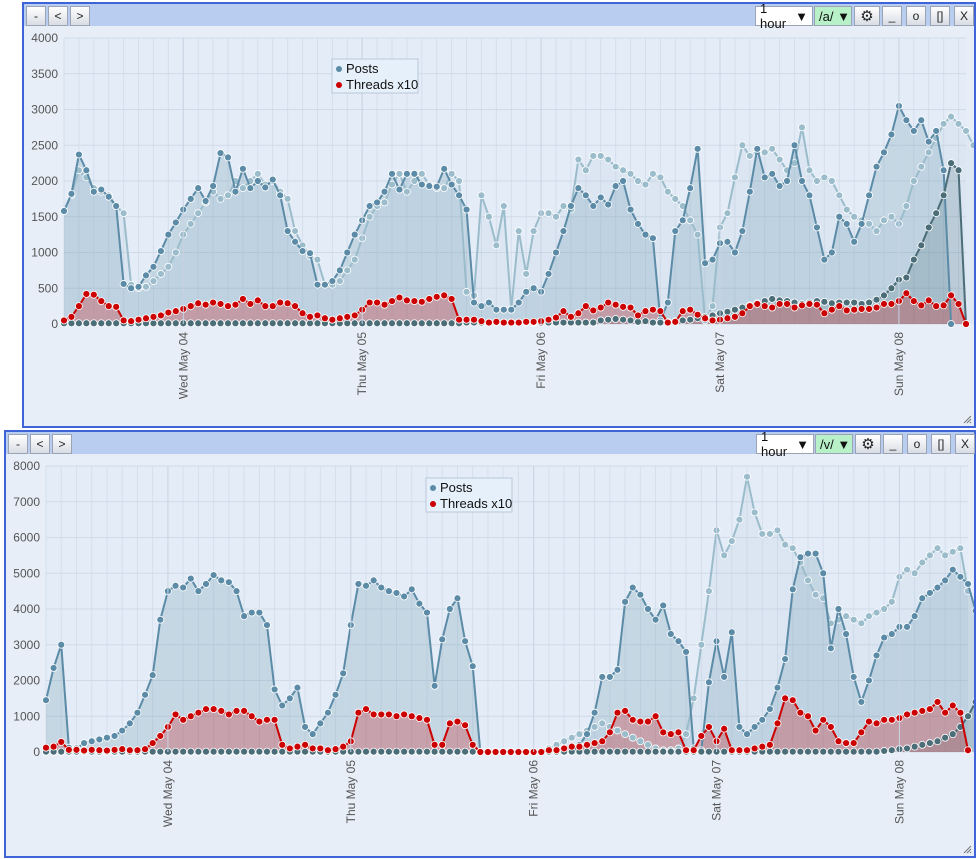  Describe the element at coordinates (541, 360) in the screenshot. I see `x-tick-label: Fri May 06` at that location.